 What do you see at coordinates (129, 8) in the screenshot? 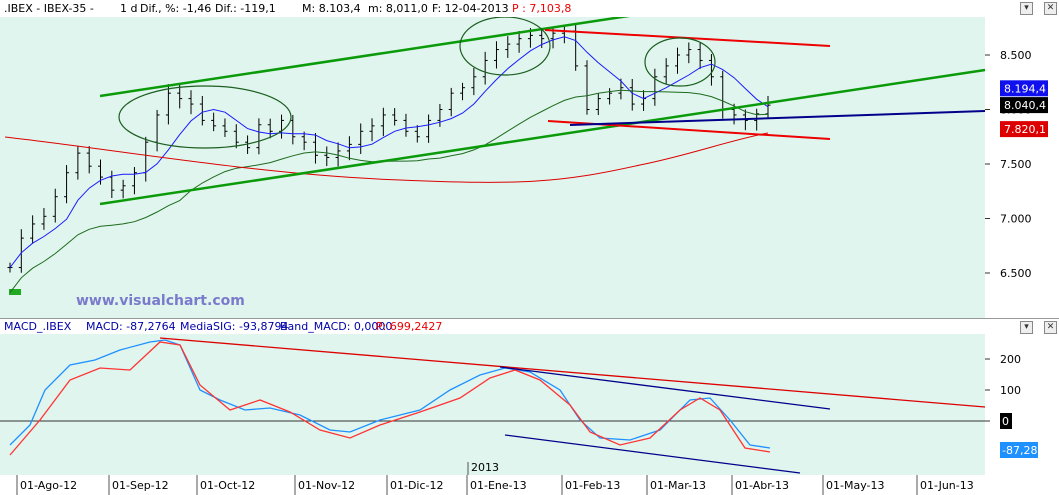
I see `period-label: 1 d` at bounding box center [129, 8].